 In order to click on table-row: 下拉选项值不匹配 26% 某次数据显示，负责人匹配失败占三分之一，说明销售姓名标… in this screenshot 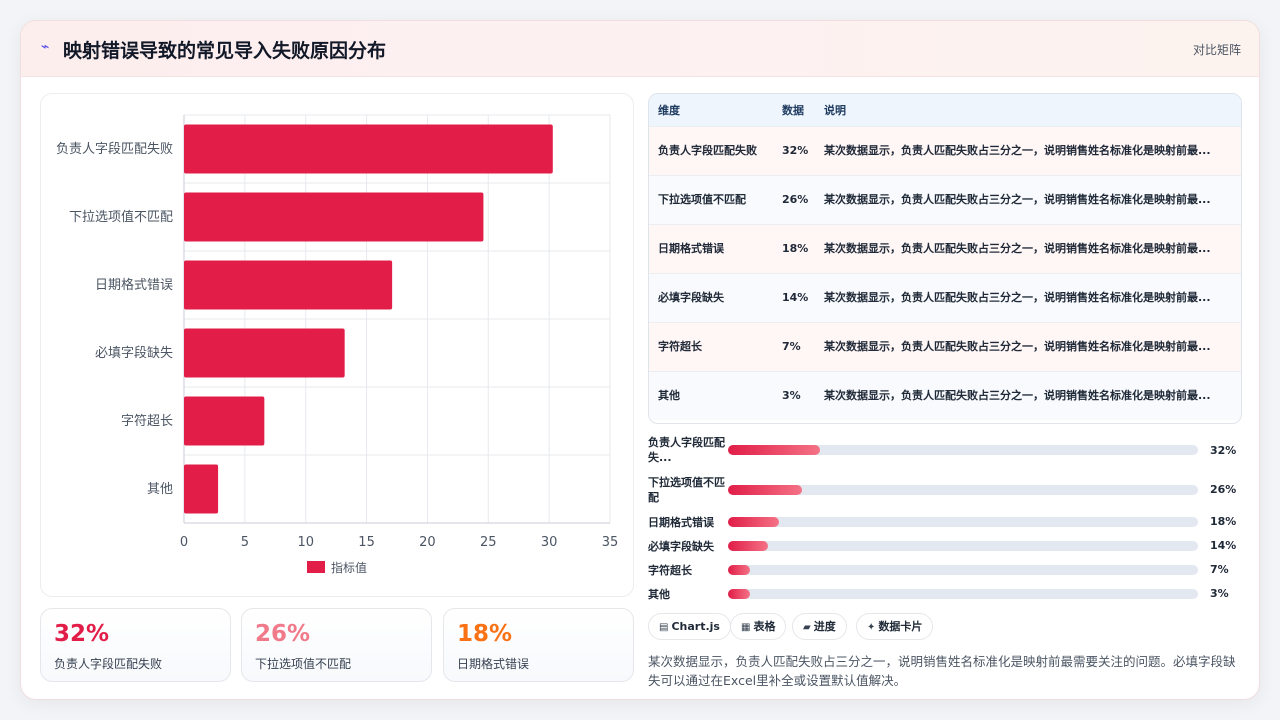, I will do `click(945, 199)`.